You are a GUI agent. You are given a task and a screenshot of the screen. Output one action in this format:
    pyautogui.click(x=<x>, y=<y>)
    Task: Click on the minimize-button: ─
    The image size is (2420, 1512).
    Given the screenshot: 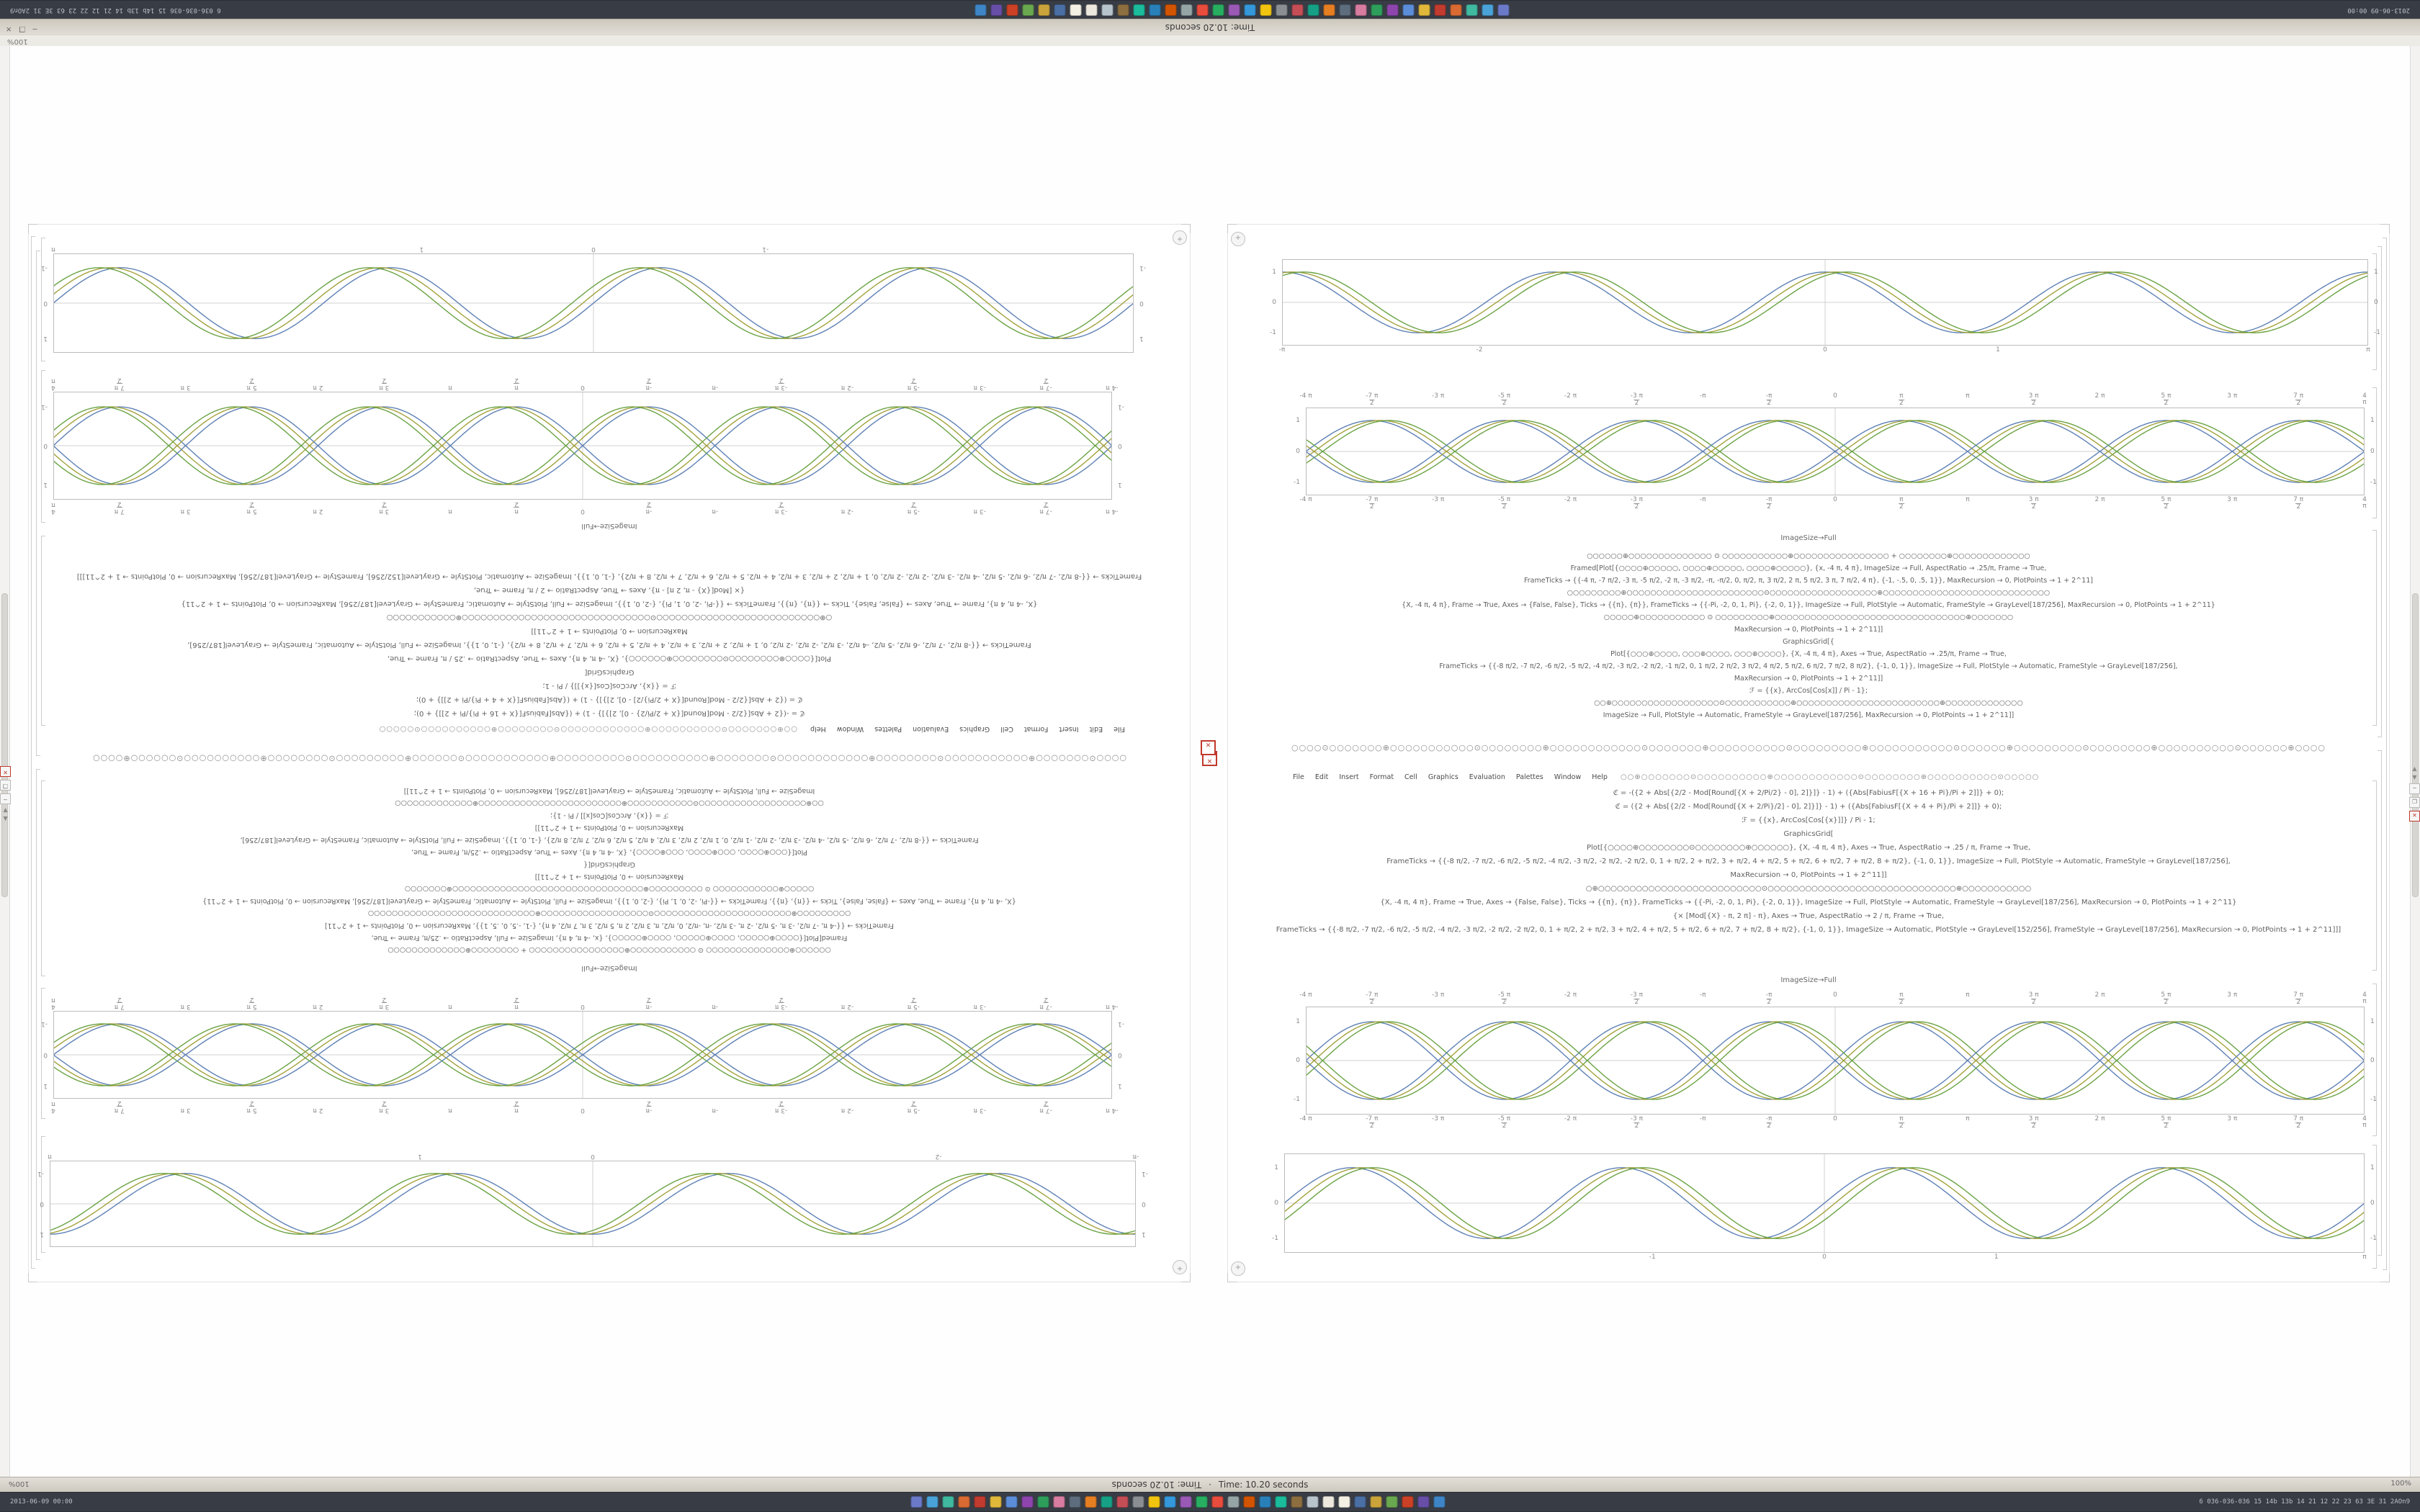 What is the action you would take?
    pyautogui.click(x=2414, y=788)
    